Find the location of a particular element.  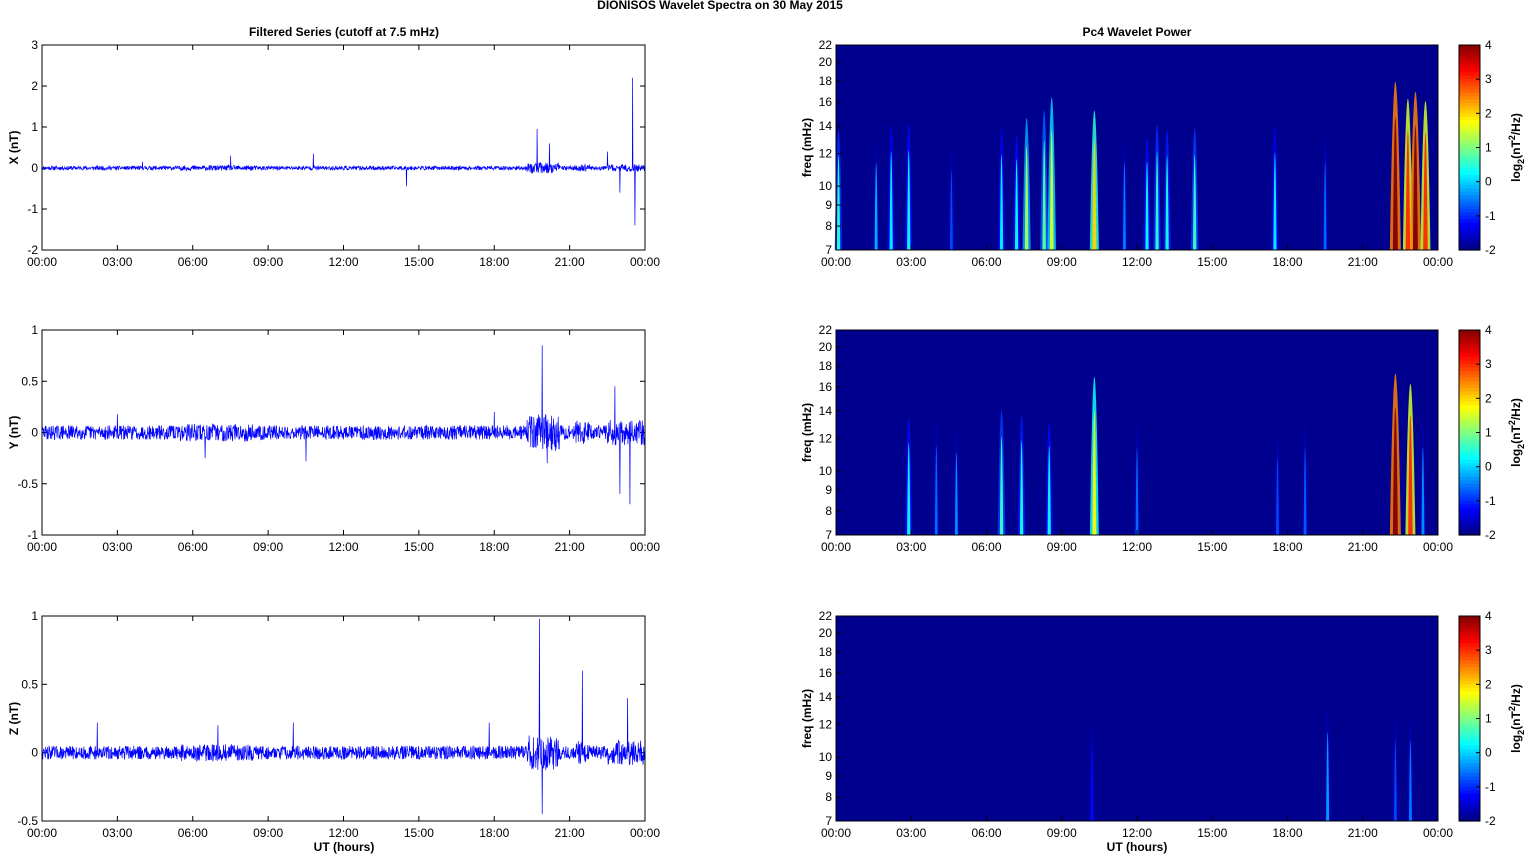

x-tick-label: 21:00 is located at coordinates (1363, 833).